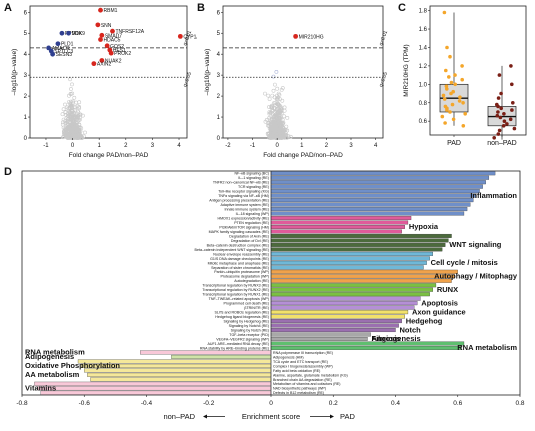 Image resolution: width=535 pixels, height=431 pixels. Describe the element at coordinates (239, 299) in the screenshot. I see `bar-category-label: TNF–TWEAK–related apoptosis (WP)` at that location.